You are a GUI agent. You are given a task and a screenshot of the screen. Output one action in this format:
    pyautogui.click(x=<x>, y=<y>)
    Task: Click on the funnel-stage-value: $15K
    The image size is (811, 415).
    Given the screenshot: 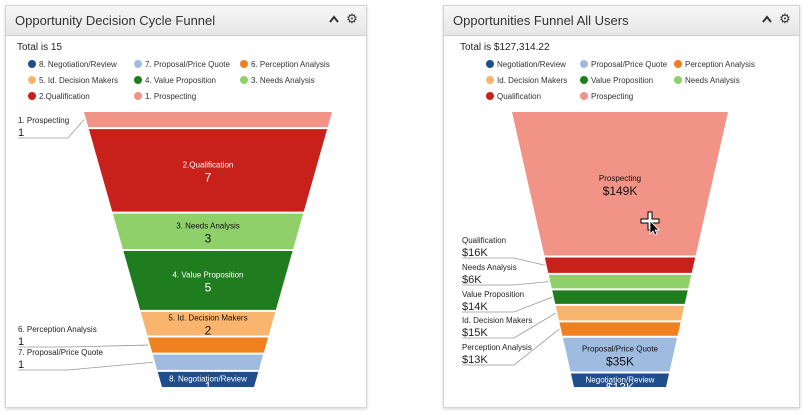 What is the action you would take?
    pyautogui.click(x=475, y=333)
    